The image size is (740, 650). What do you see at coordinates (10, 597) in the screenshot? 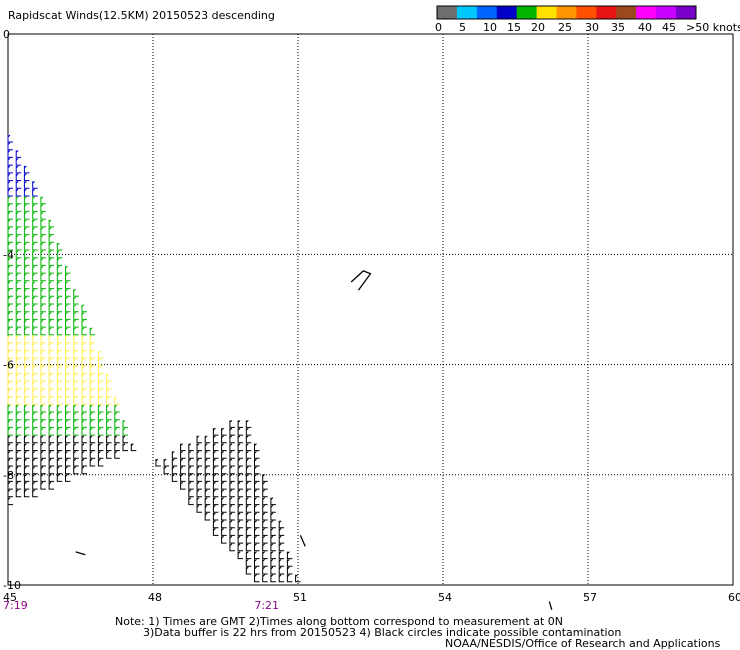
I see `x-tick-label: 45` at bounding box center [10, 597].